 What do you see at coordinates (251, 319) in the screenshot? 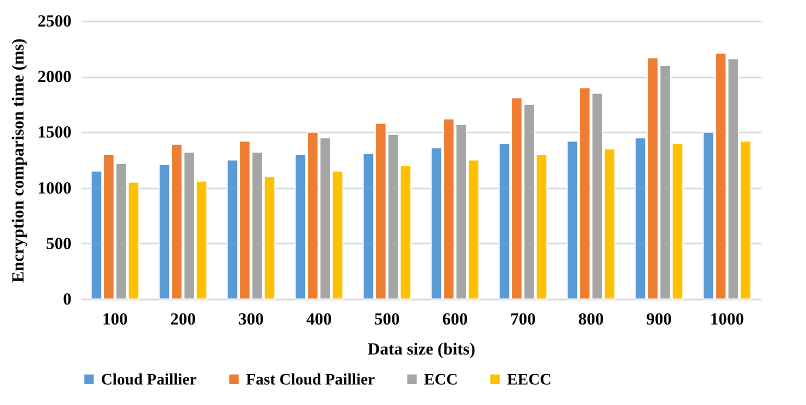
I see `x-tick-label: 300` at bounding box center [251, 319].